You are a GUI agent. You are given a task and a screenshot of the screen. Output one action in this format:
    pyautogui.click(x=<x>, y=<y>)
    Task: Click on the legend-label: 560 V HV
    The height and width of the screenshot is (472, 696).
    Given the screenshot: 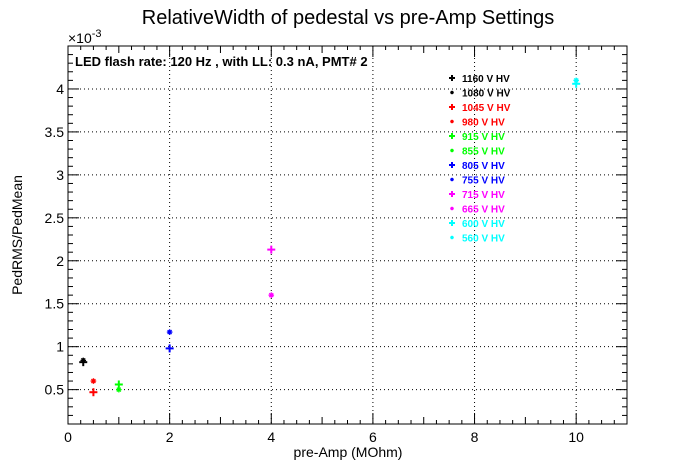 What is the action you would take?
    pyautogui.click(x=483, y=239)
    